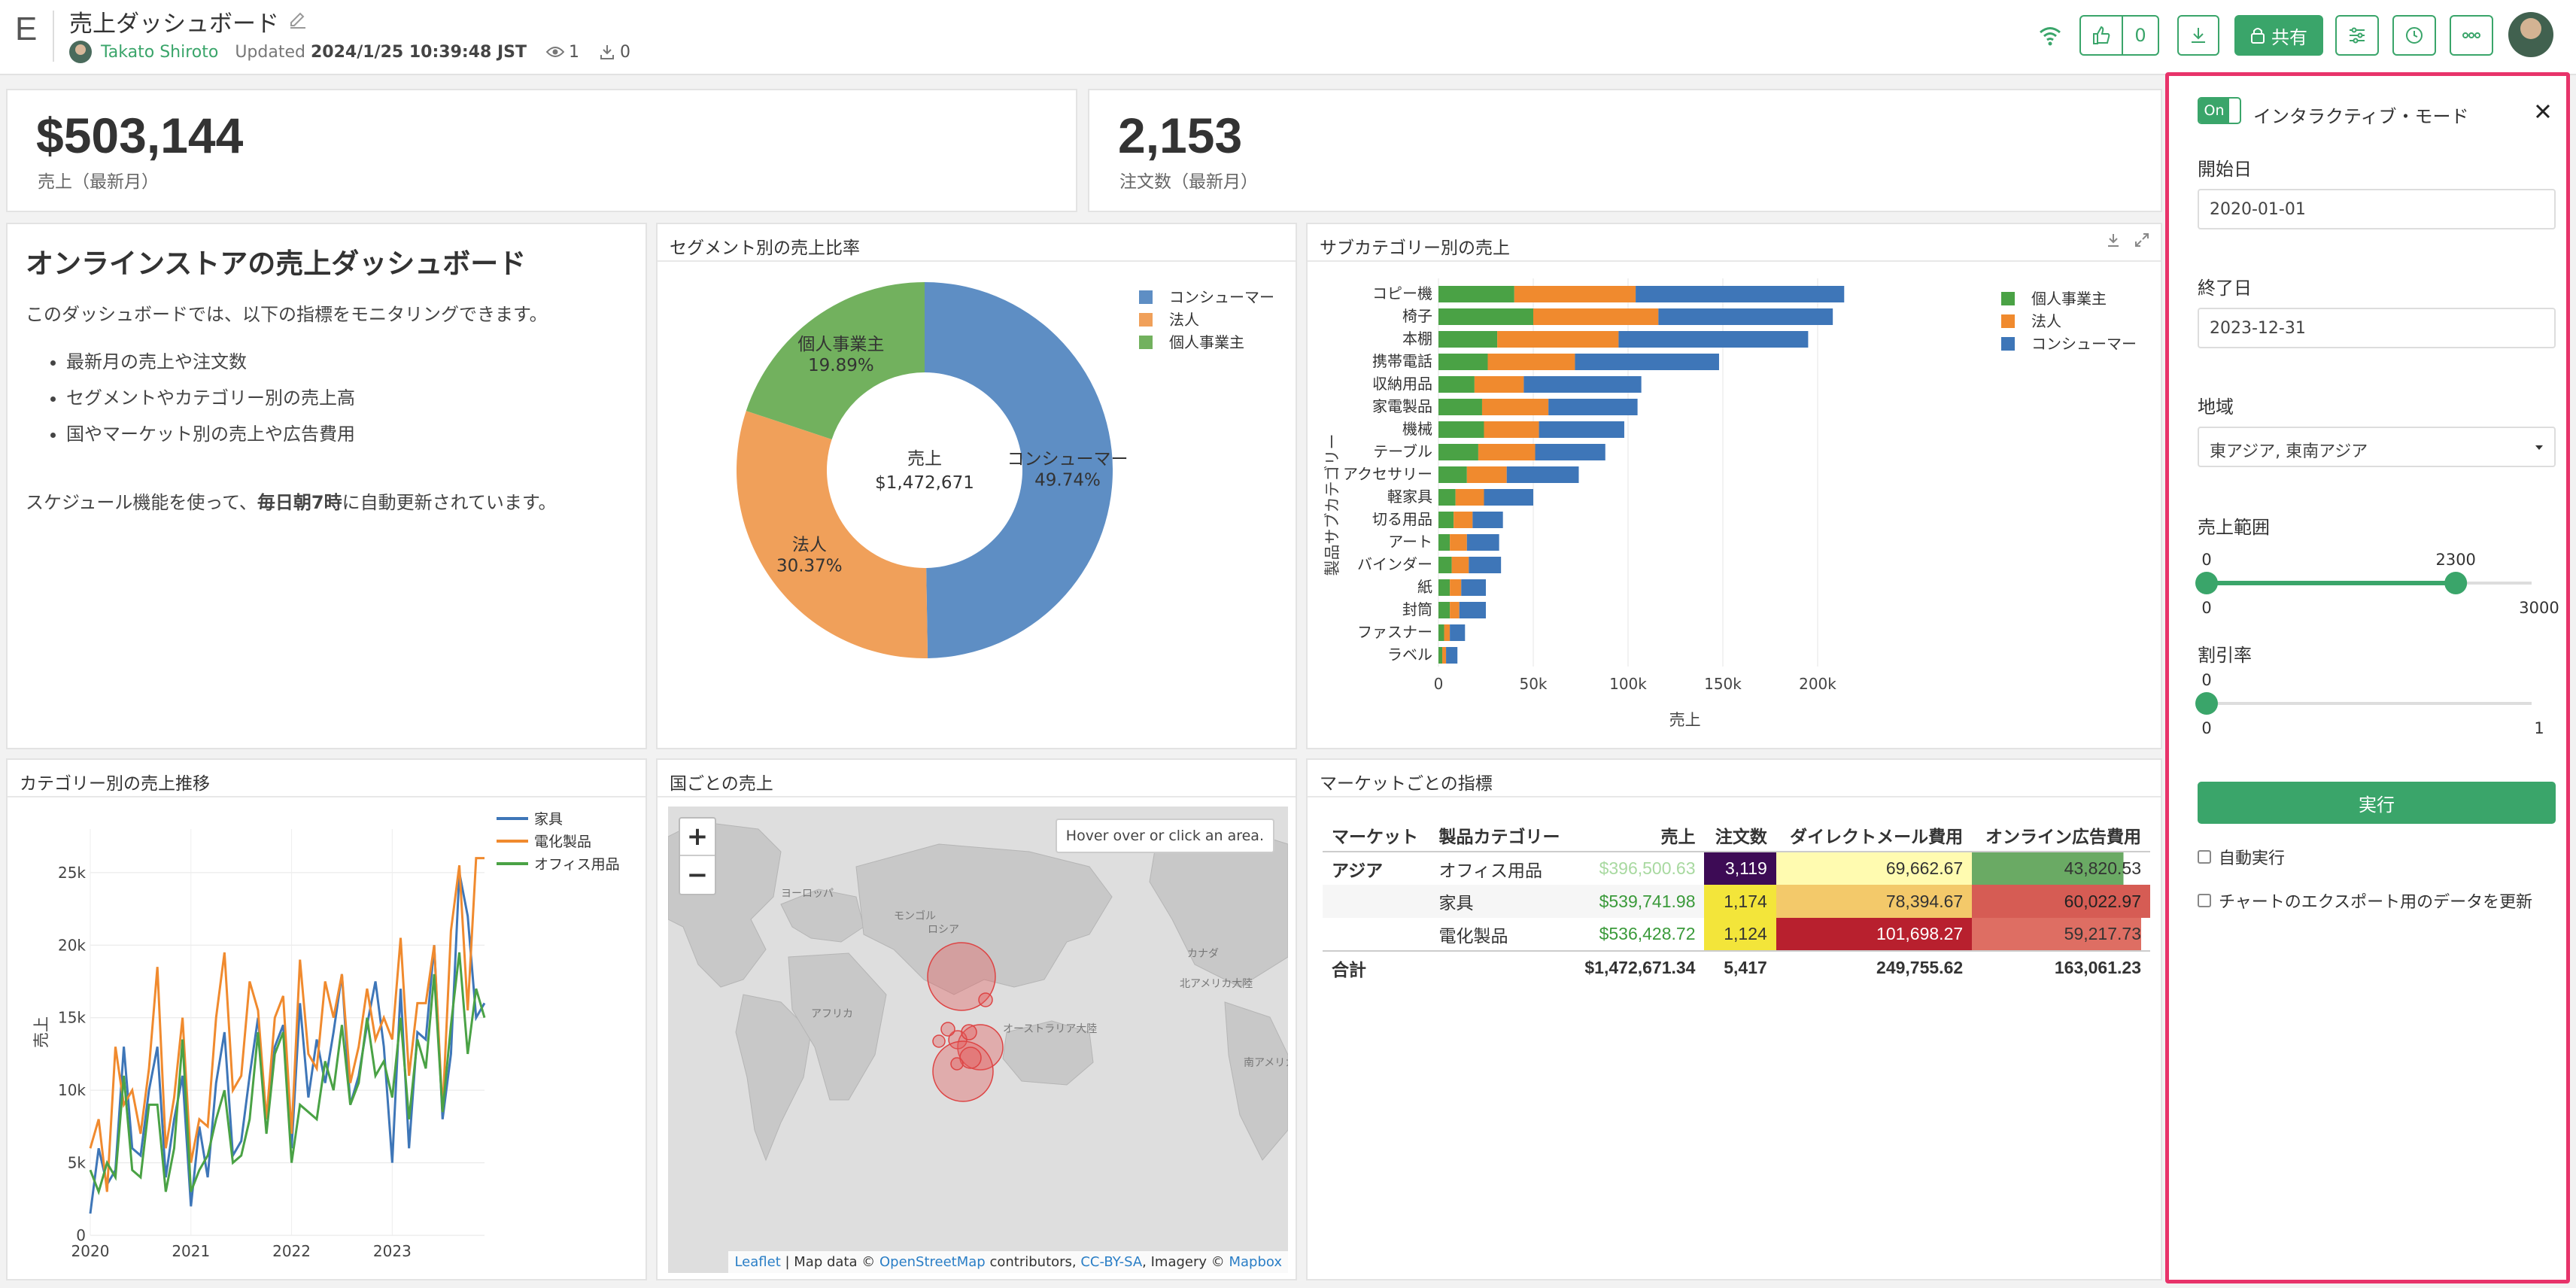  Describe the element at coordinates (933, 1262) in the screenshot. I see `osm-link: OpenStreetMap` at that location.